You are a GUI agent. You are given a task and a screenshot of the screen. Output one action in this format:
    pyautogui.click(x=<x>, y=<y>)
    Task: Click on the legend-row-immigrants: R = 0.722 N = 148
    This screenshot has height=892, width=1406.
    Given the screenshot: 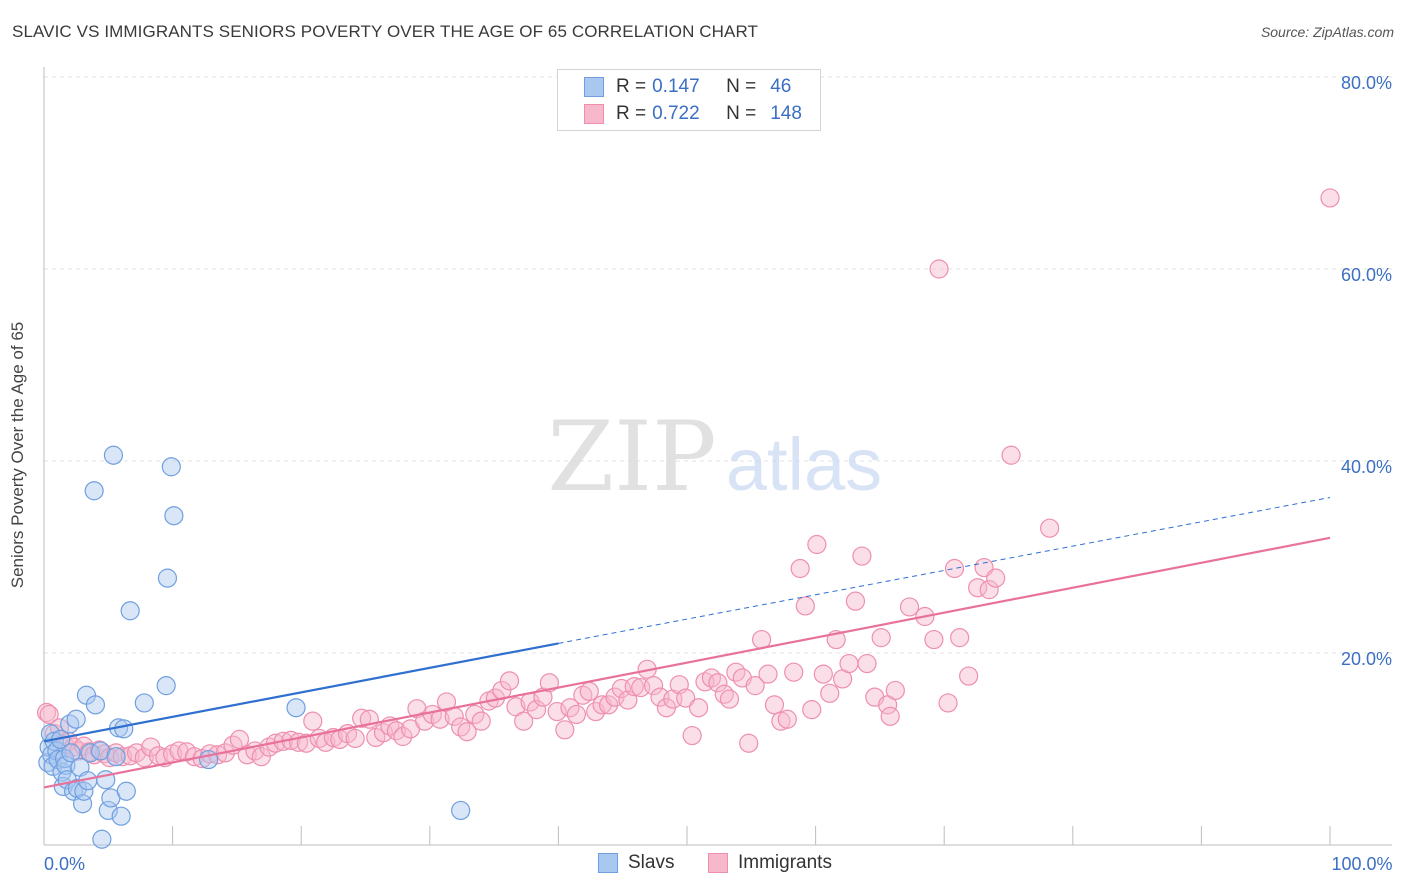 What is the action you would take?
    pyautogui.click(x=693, y=114)
    